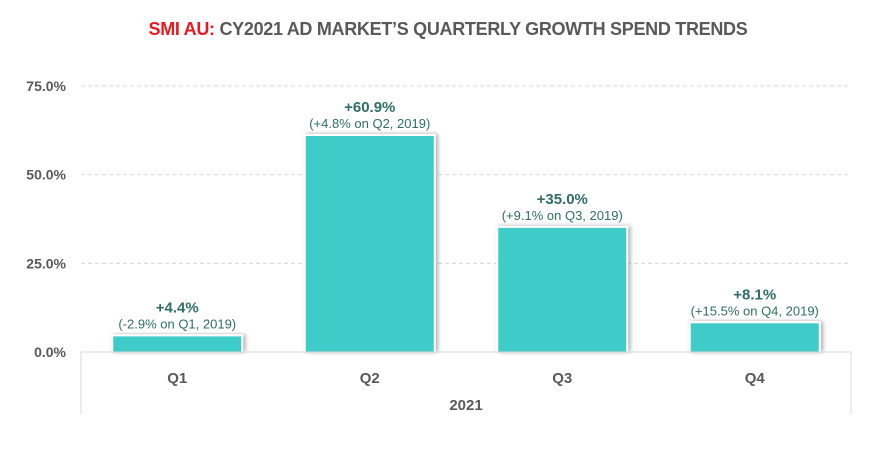 Image resolution: width=896 pixels, height=454 pixels. I want to click on y-tick-label: 50.0%, so click(46, 175).